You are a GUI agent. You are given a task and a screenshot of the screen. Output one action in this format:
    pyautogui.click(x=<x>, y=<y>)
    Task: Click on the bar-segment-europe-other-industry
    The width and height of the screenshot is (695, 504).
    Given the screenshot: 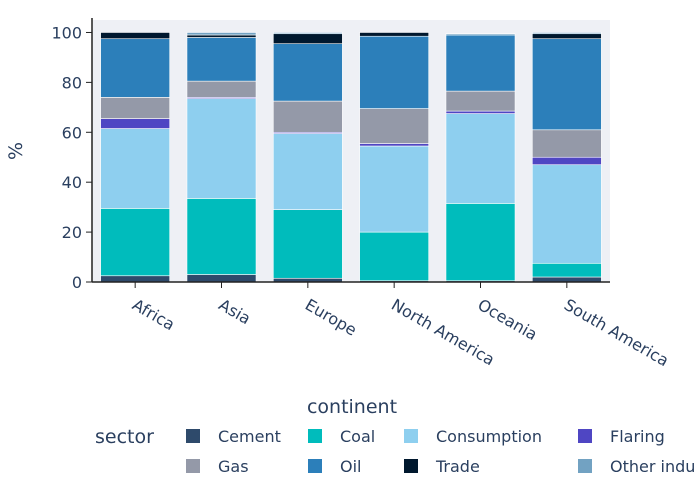 What is the action you would take?
    pyautogui.click(x=307, y=33)
    